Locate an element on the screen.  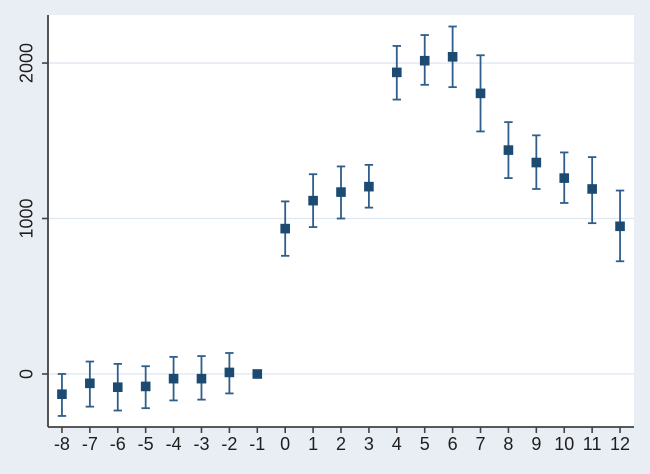
x-axis-tick-label: 7 is located at coordinates (481, 444).